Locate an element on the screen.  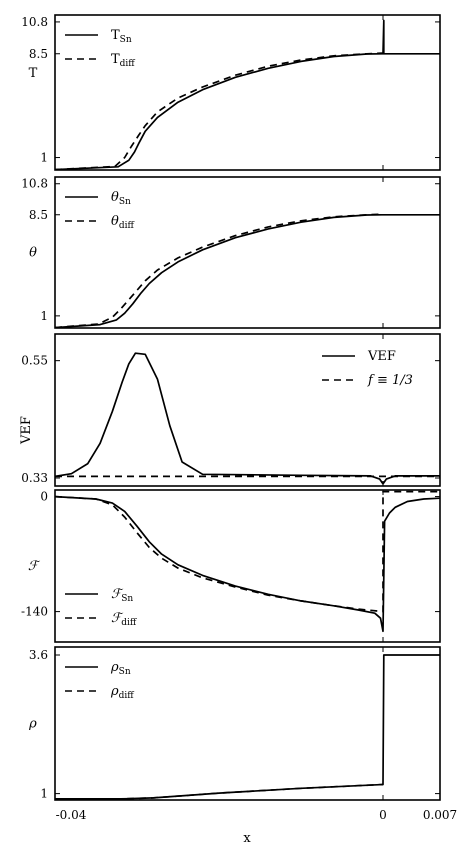
y-tick-label: 3.6 is located at coordinates (38, 655).